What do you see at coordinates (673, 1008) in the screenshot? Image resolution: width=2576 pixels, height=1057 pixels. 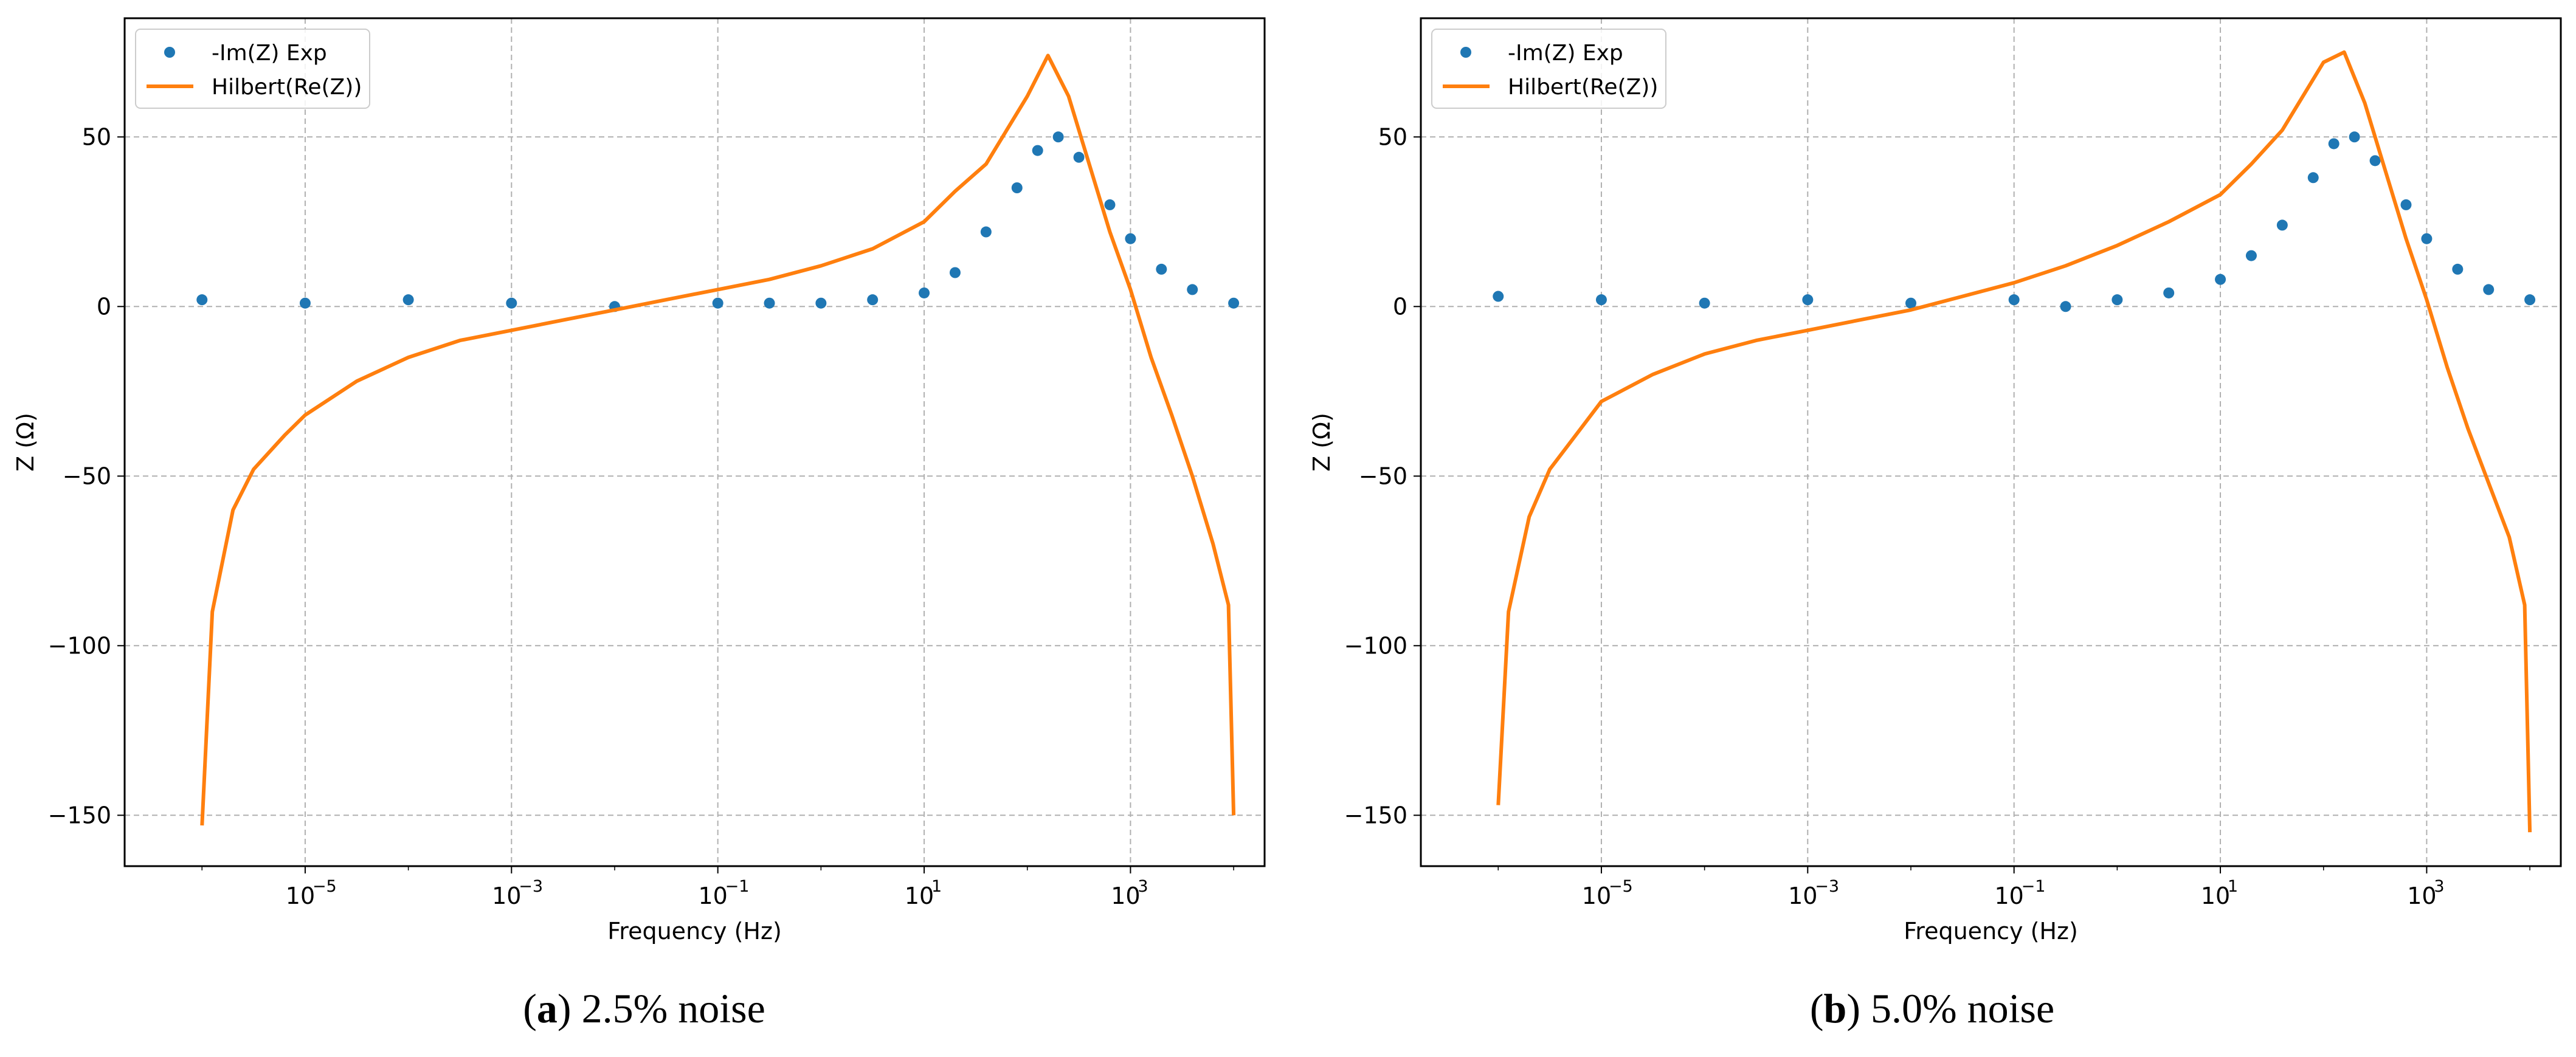 I see `caption-a-text: 2.5% noise` at bounding box center [673, 1008].